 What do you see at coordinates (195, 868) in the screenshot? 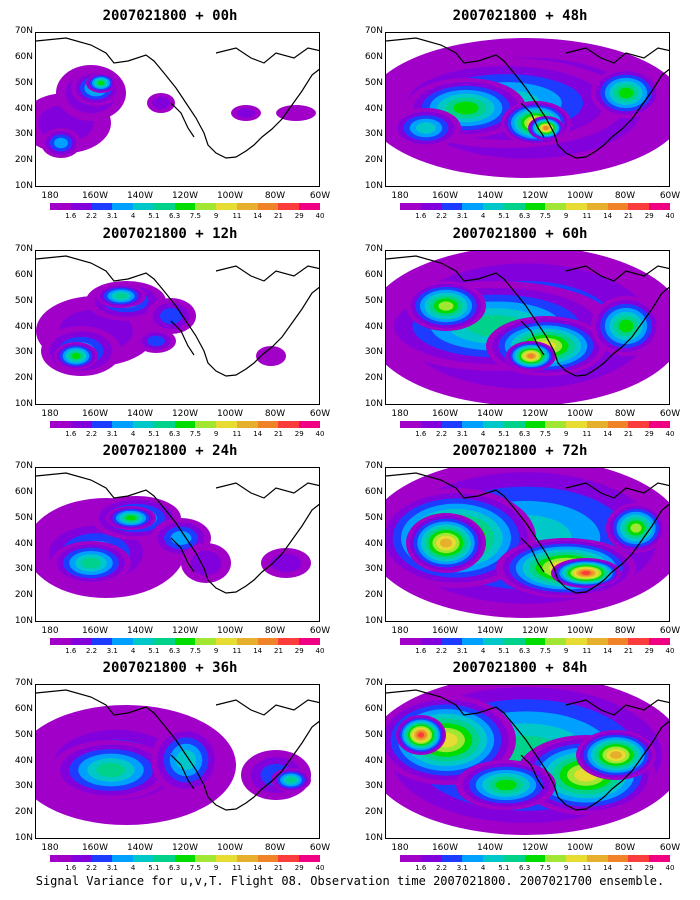
I see `colorbar-label: 7.5` at bounding box center [195, 868].